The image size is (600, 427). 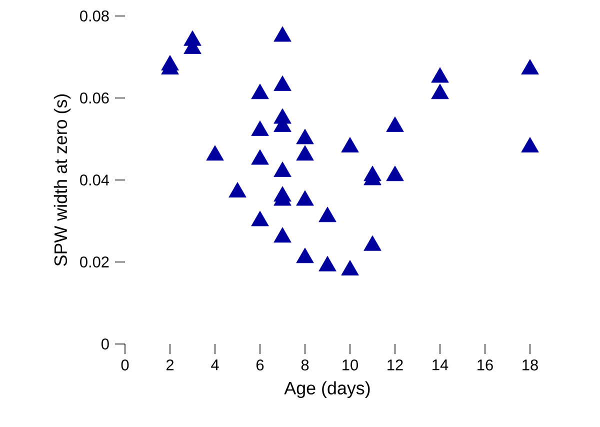 I want to click on x-tick-label: 16, so click(x=485, y=365).